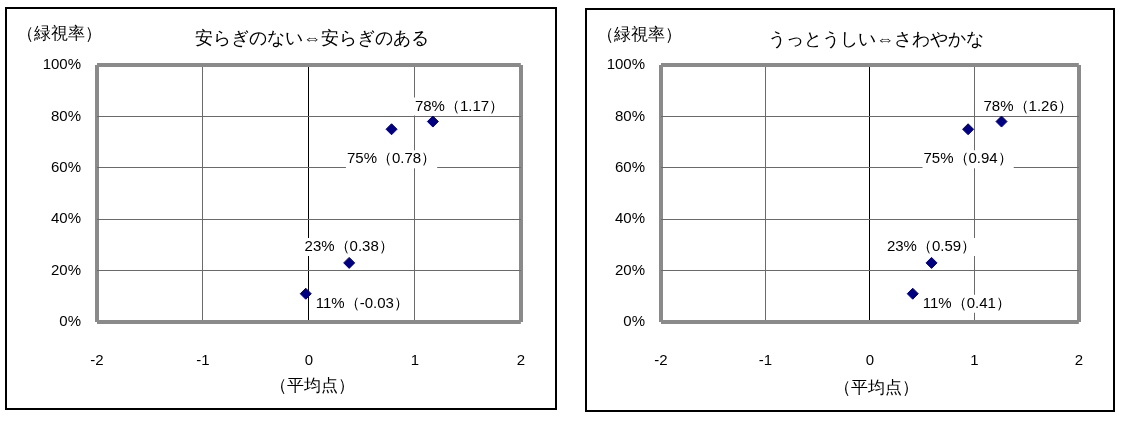 This screenshot has width=1122, height=424. I want to click on data-label: 11%（-0.03）, so click(362, 302).